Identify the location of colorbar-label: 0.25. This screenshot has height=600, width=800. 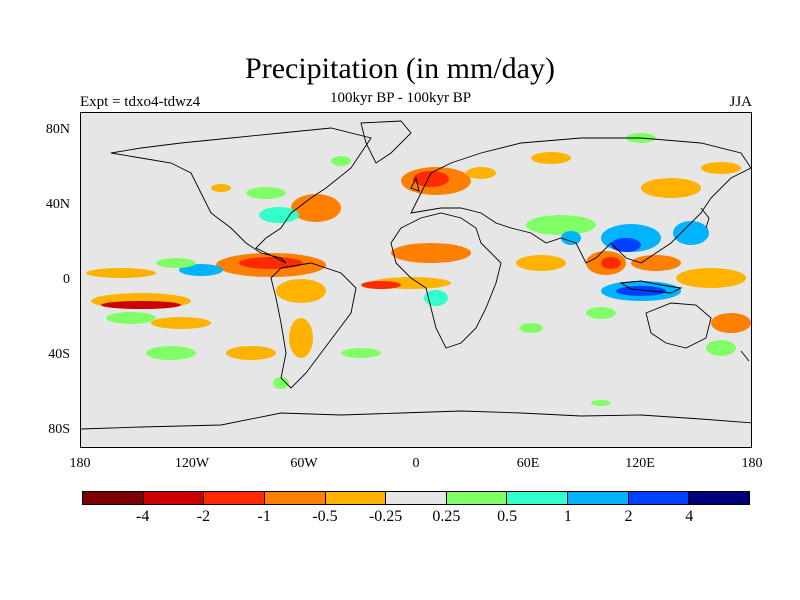
(446, 516).